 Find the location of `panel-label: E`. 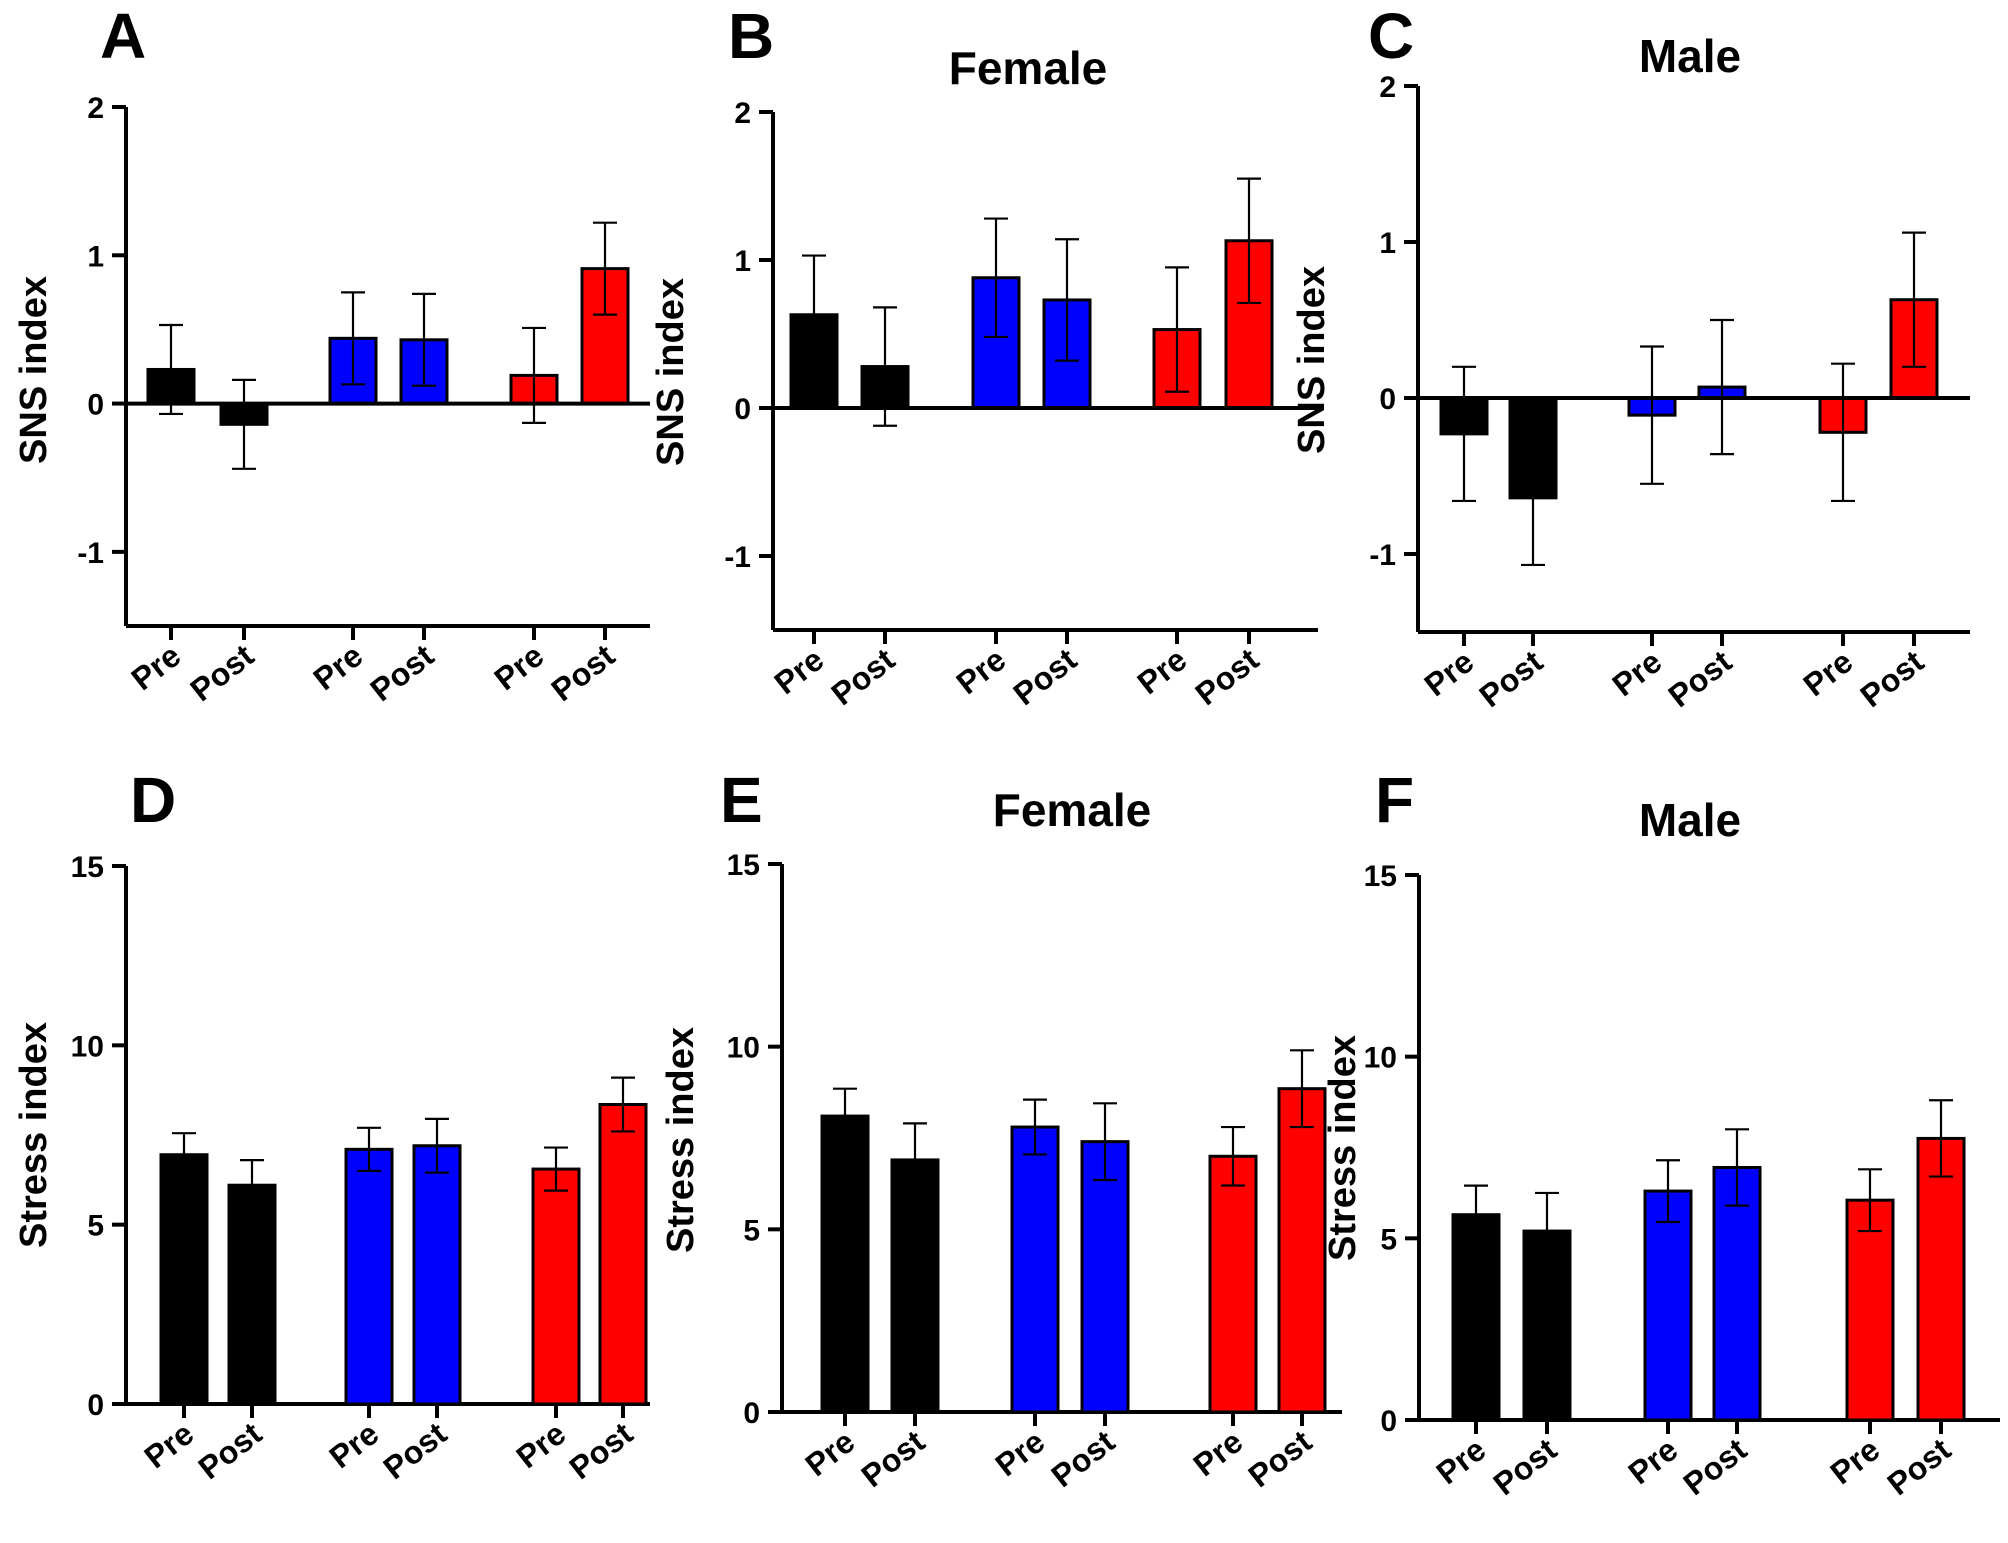

panel-label: E is located at coordinates (741, 800).